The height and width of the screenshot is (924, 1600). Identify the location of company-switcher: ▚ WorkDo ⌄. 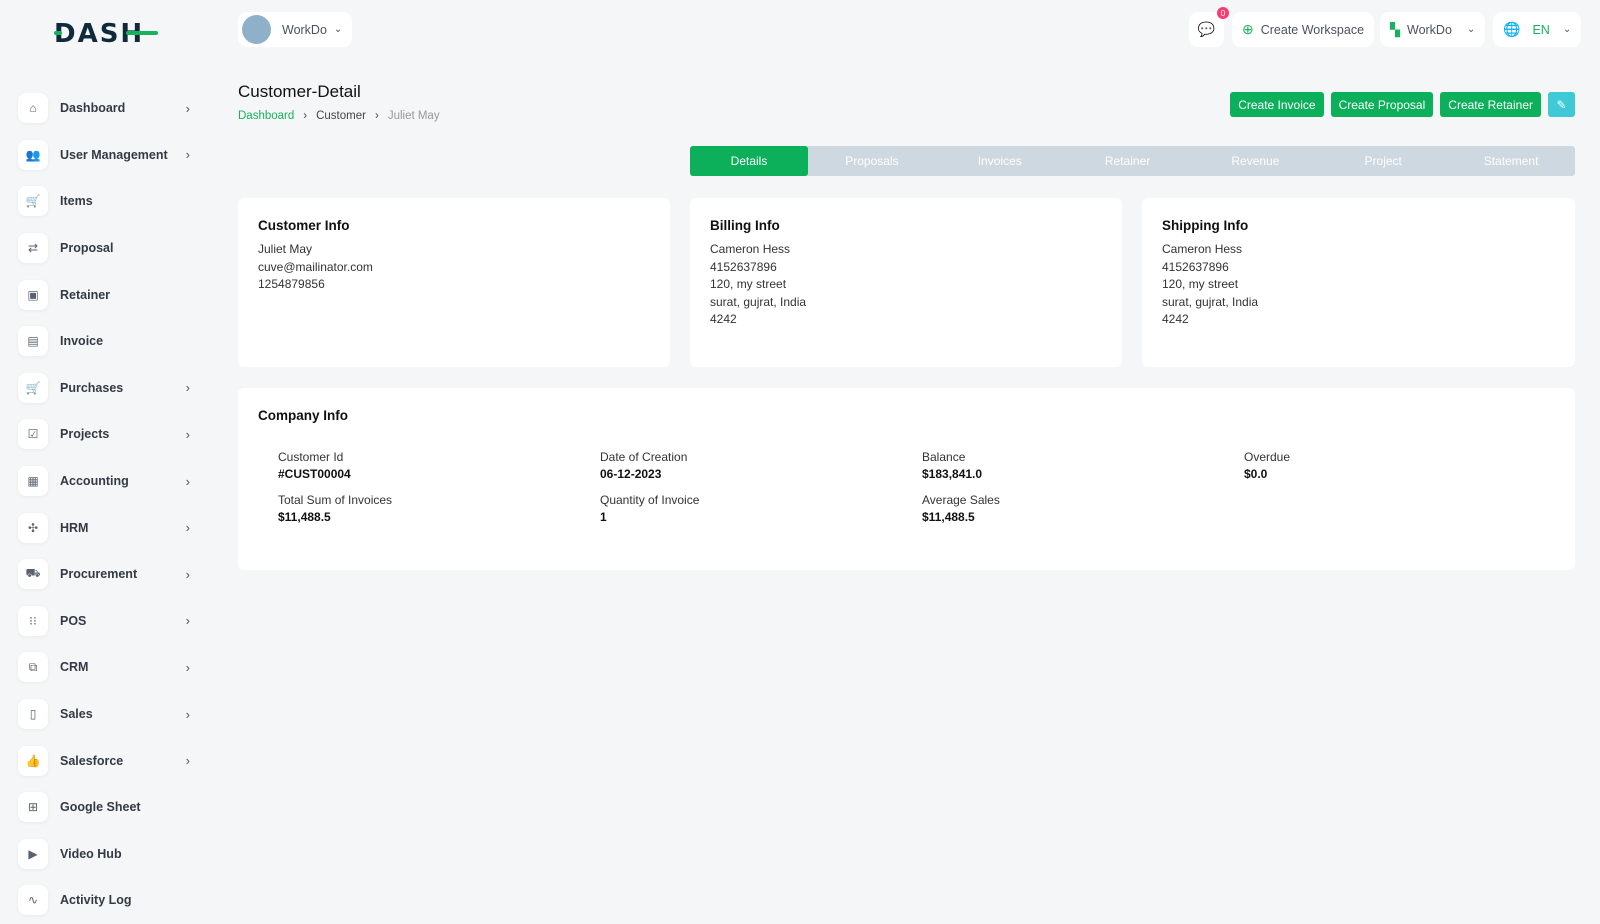
(1433, 29).